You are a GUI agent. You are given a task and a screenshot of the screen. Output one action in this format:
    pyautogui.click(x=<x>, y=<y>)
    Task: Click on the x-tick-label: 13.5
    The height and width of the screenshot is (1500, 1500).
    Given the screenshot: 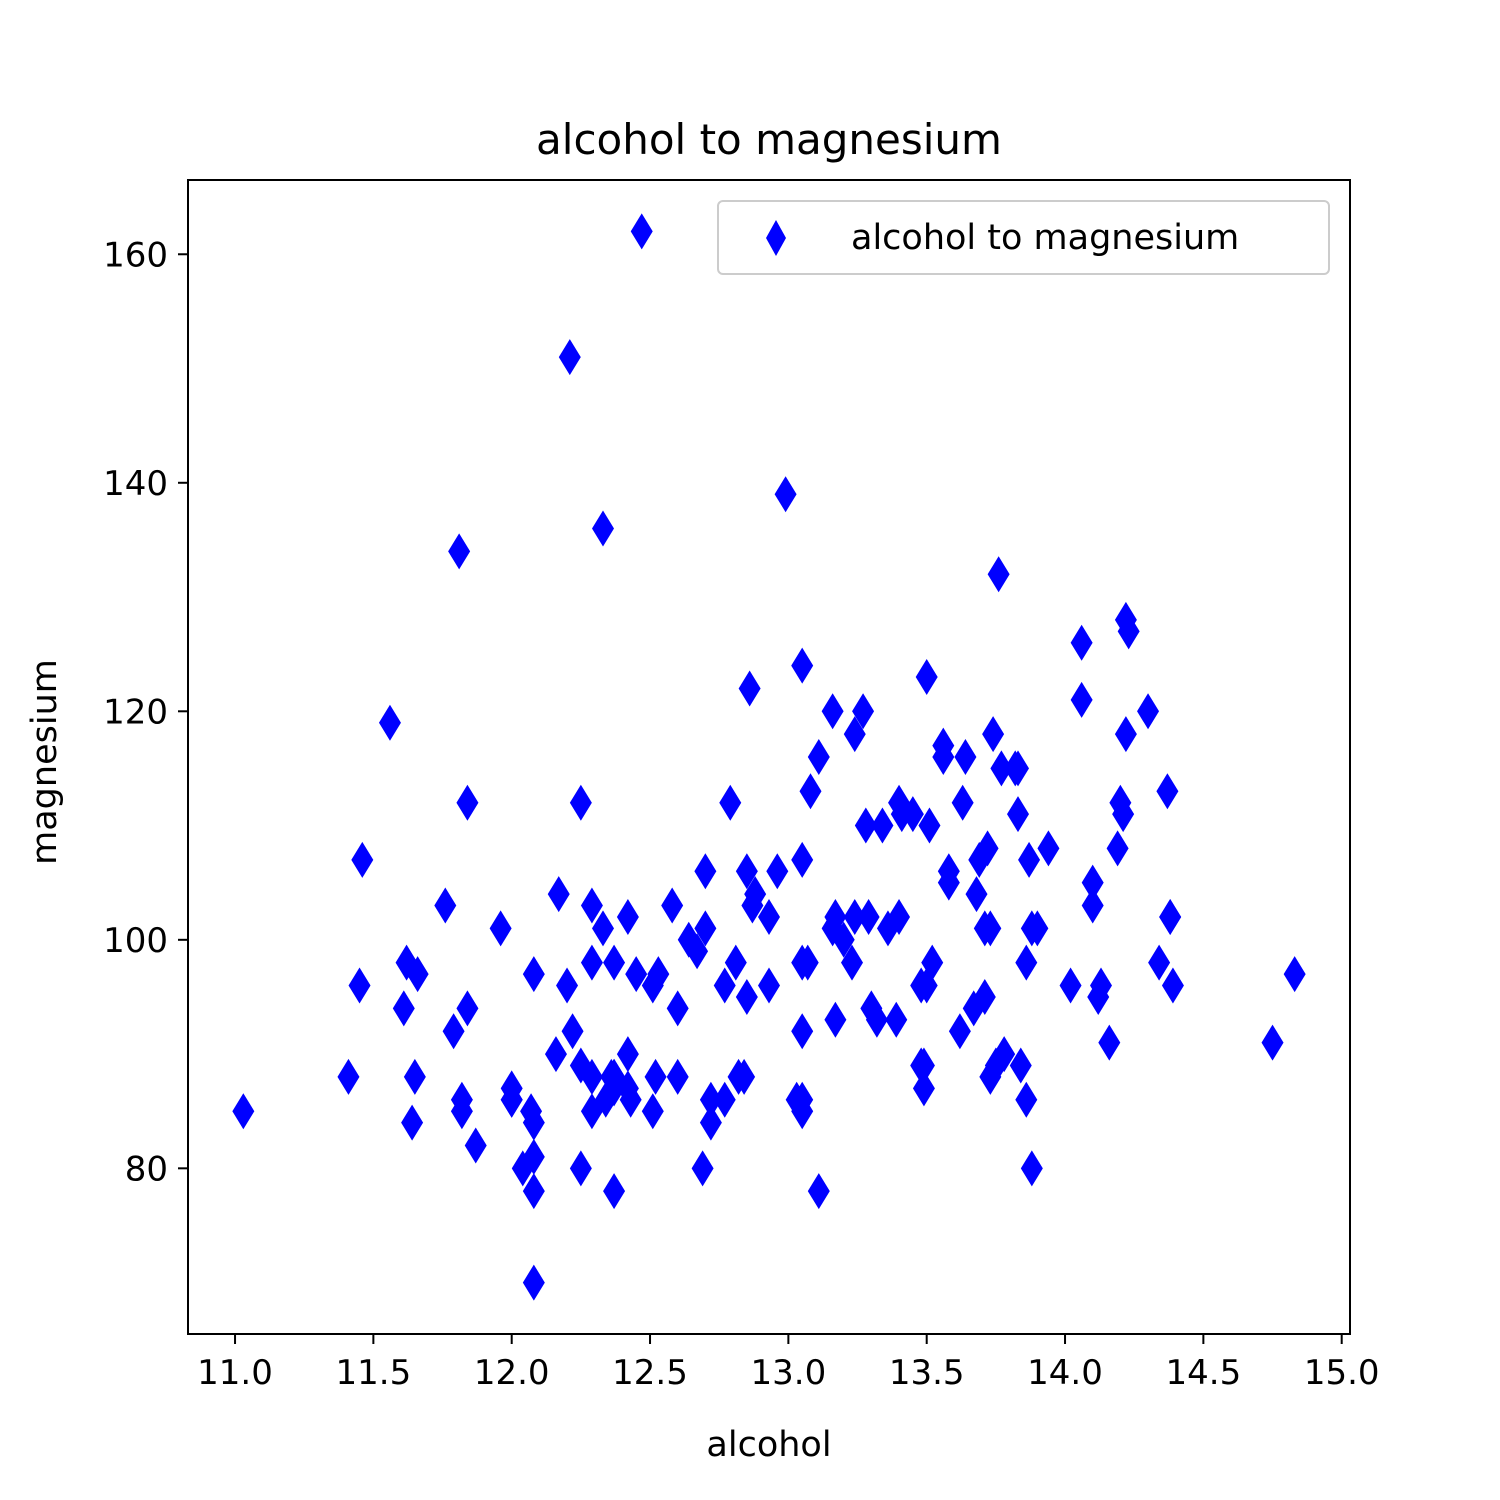 What is the action you would take?
    pyautogui.click(x=927, y=1373)
    